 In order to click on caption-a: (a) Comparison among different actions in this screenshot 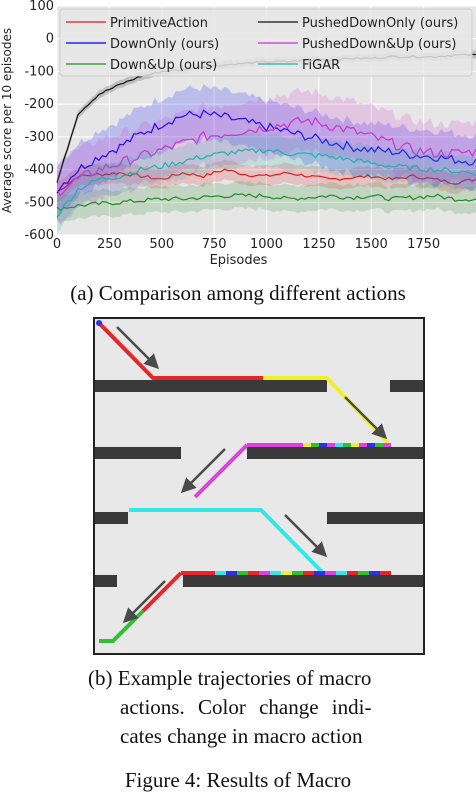, I will do `click(238, 293)`.